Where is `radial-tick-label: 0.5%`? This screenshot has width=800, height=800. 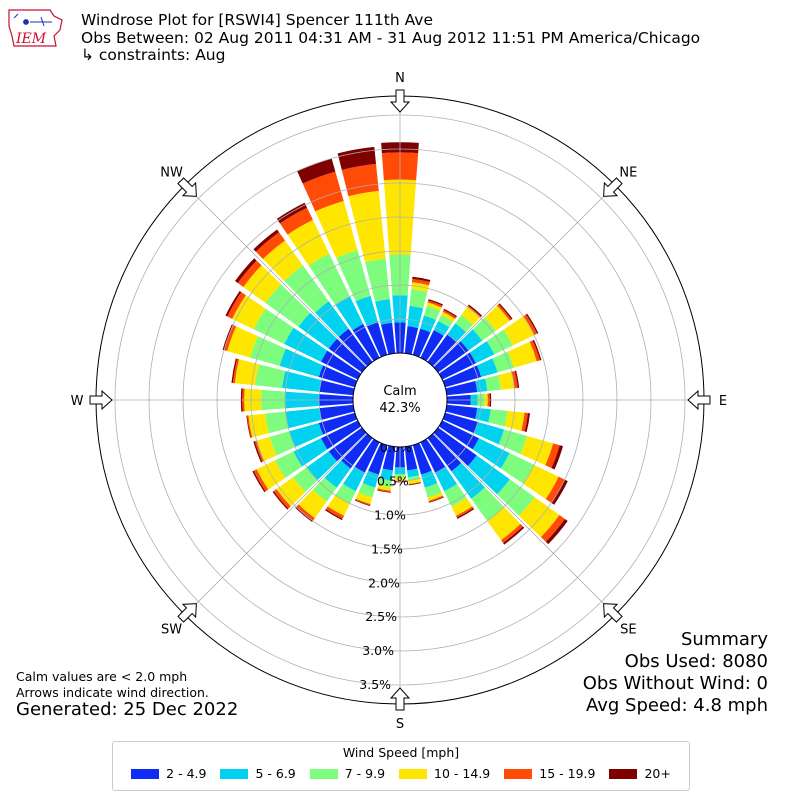
radial-tick-label: 0.5% is located at coordinates (393, 481).